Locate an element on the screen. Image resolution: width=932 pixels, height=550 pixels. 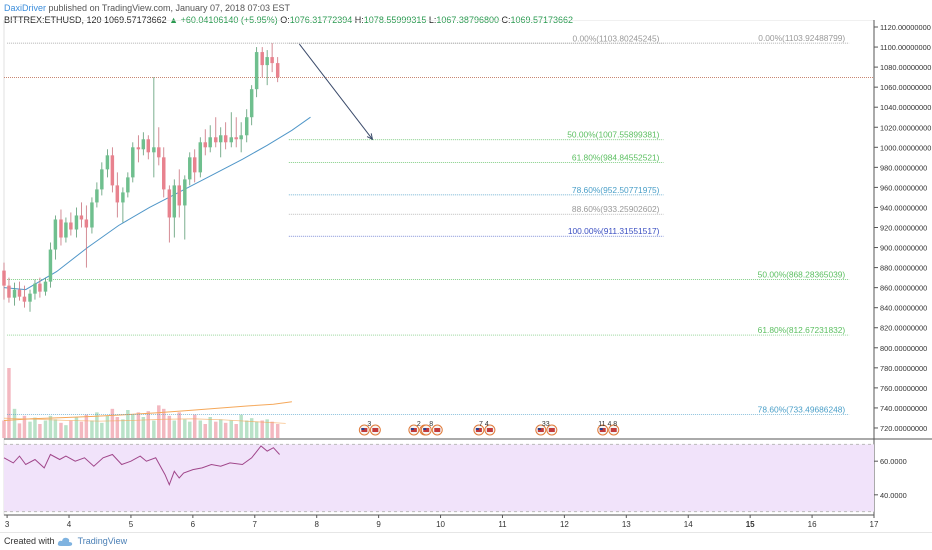
time-tick-label: 16 is located at coordinates (812, 524).